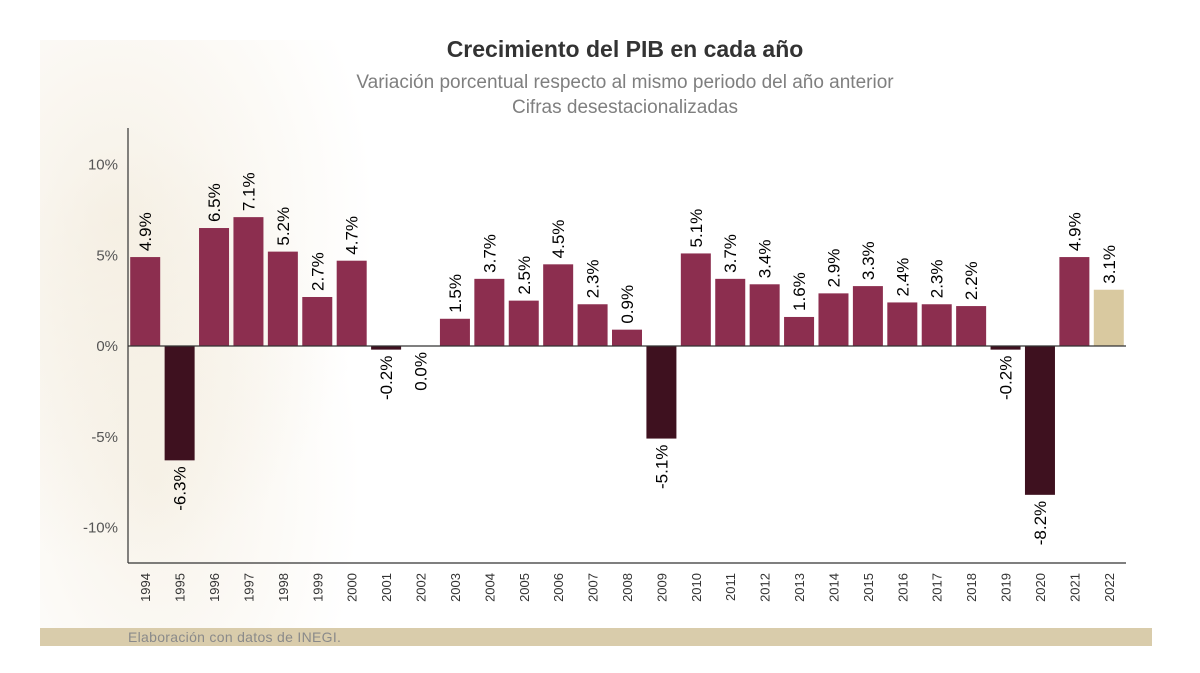 This screenshot has height=673, width=1200. Describe the element at coordinates (1005, 348) in the screenshot. I see `bar-2019` at that location.